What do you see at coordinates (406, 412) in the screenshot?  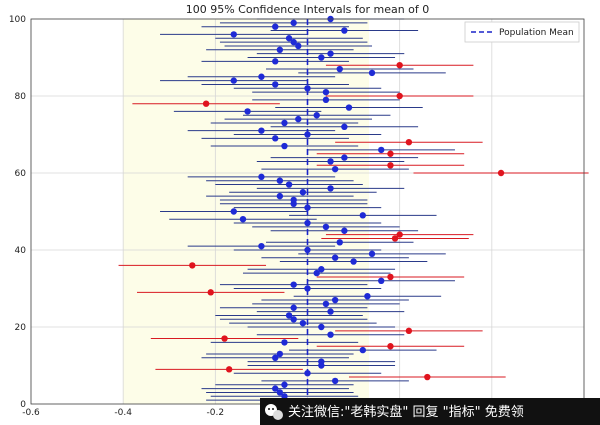 I see `watermark-text: 关注微信:"老韩实盘" 回复 "指标" 免费领` at bounding box center [406, 412].